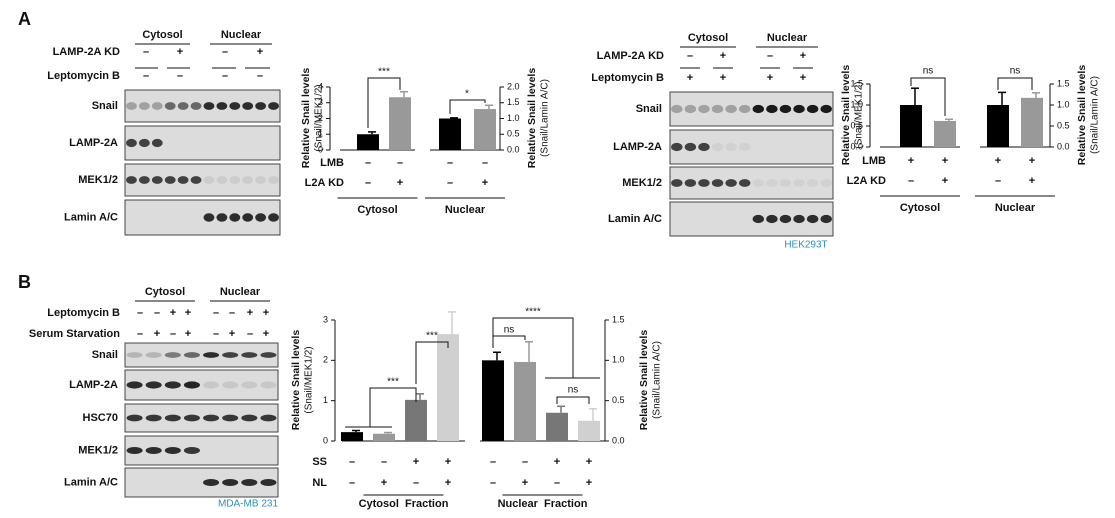 The height and width of the screenshot is (518, 1115). What do you see at coordinates (467, 94) in the screenshot?
I see `significance-label: *` at bounding box center [467, 94].